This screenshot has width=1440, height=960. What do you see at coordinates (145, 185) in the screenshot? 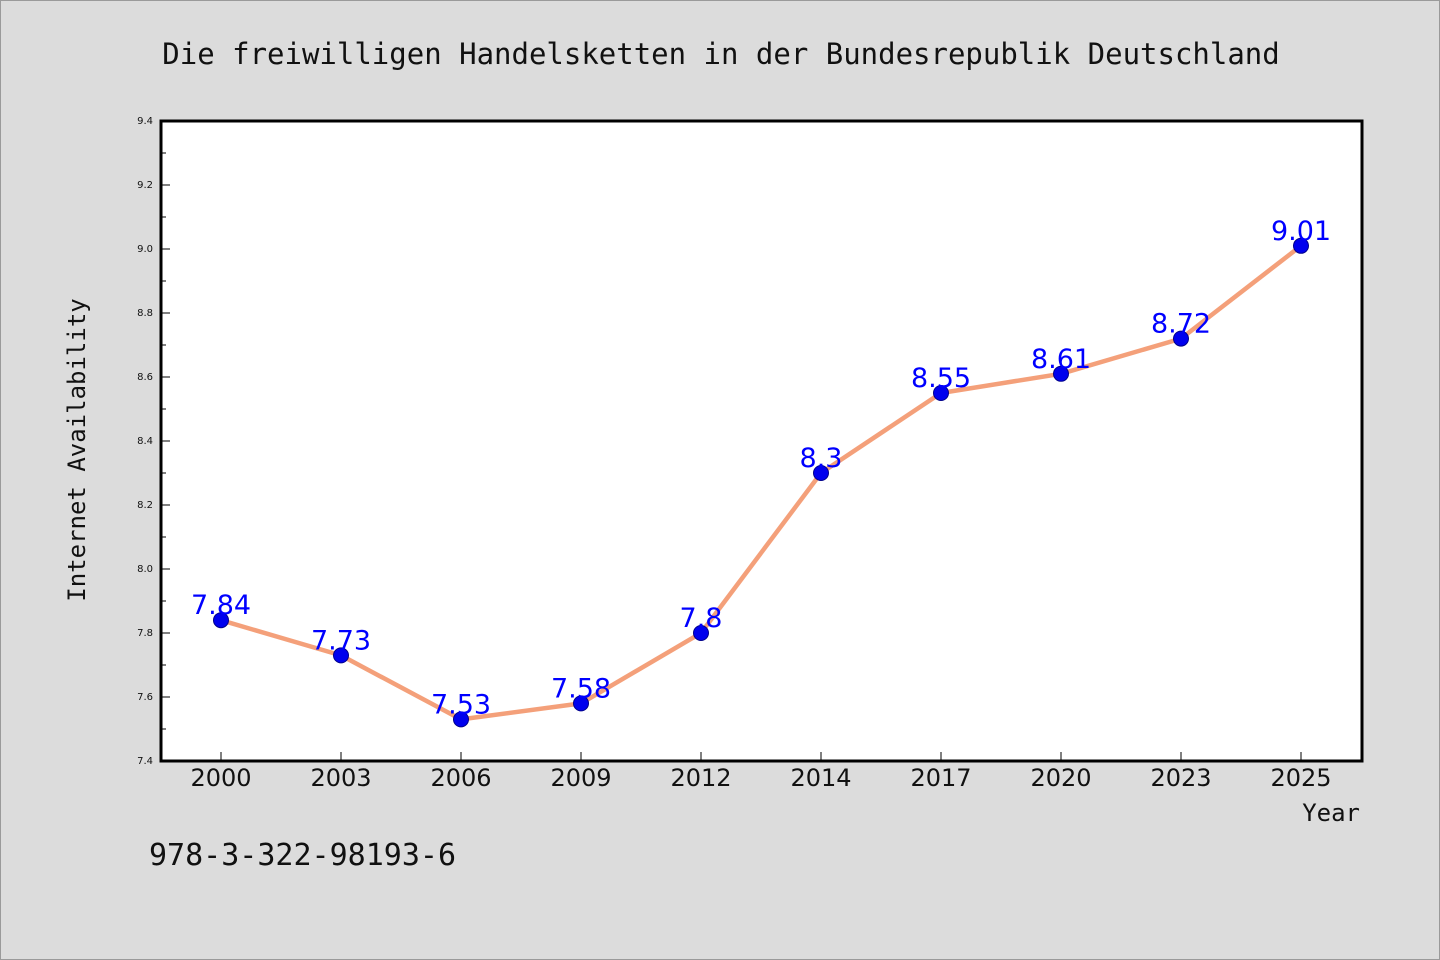
I see `y-tick-label: 9.2` at bounding box center [145, 185].